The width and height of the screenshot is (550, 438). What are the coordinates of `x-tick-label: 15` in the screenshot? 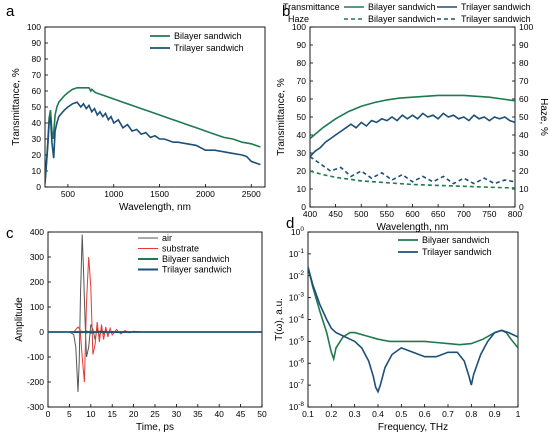 It's located at (112, 414).